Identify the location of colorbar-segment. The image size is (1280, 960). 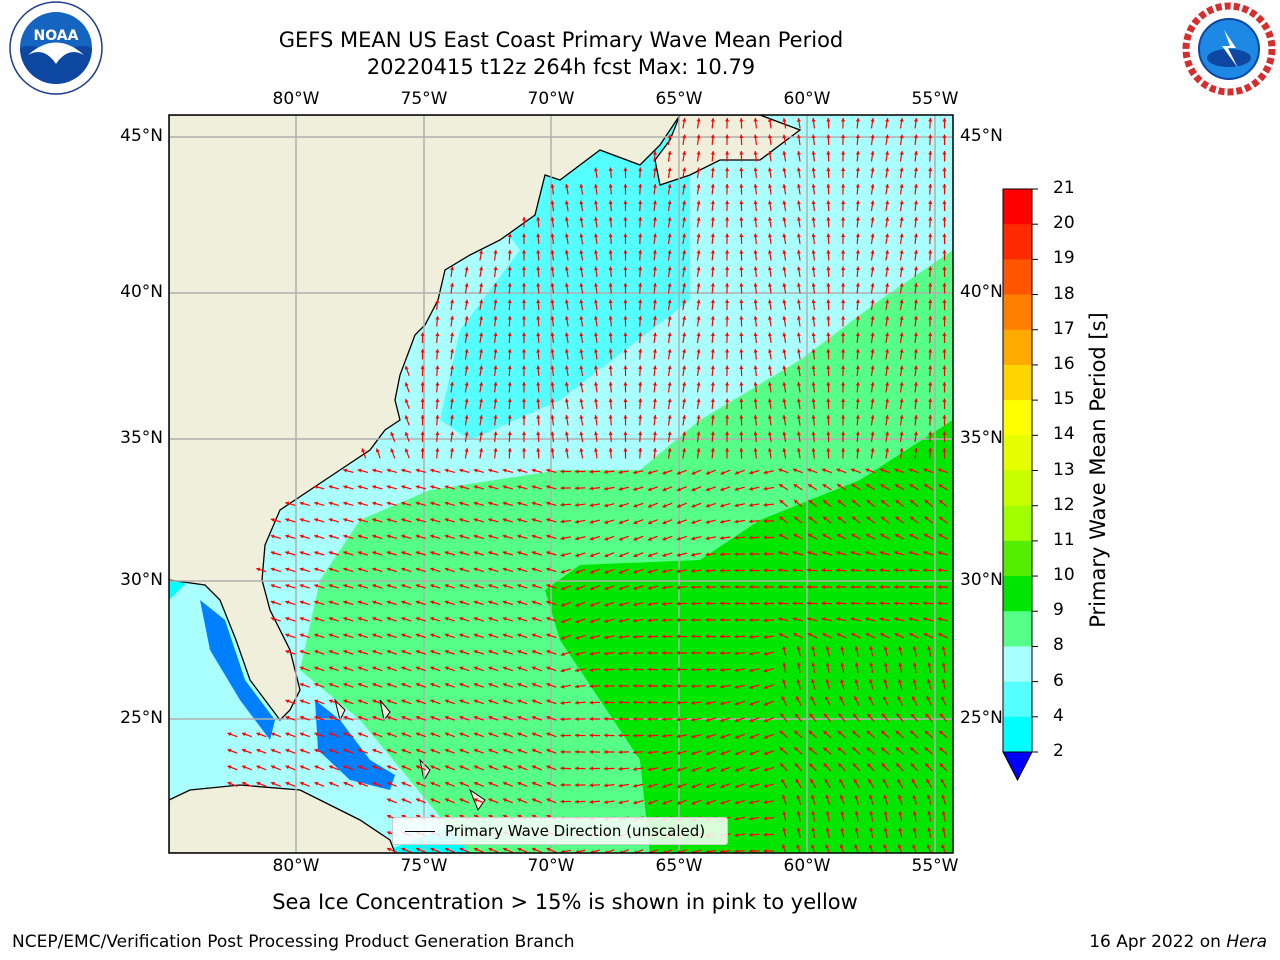
(1017, 277).